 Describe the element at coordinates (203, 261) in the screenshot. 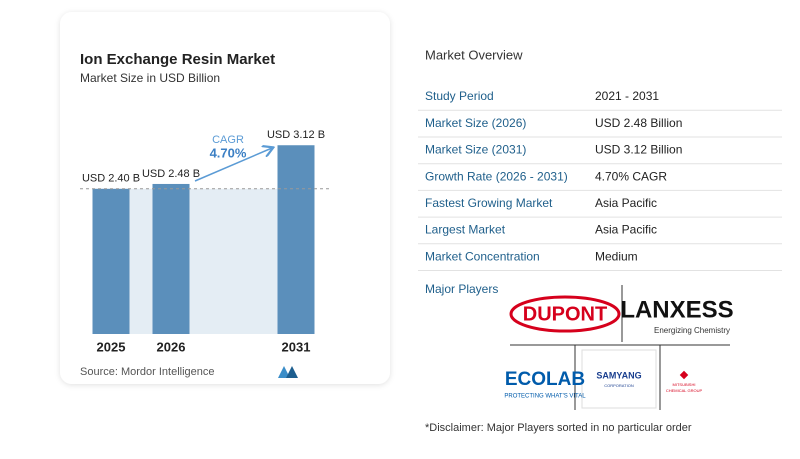

I see `growth-area` at that location.